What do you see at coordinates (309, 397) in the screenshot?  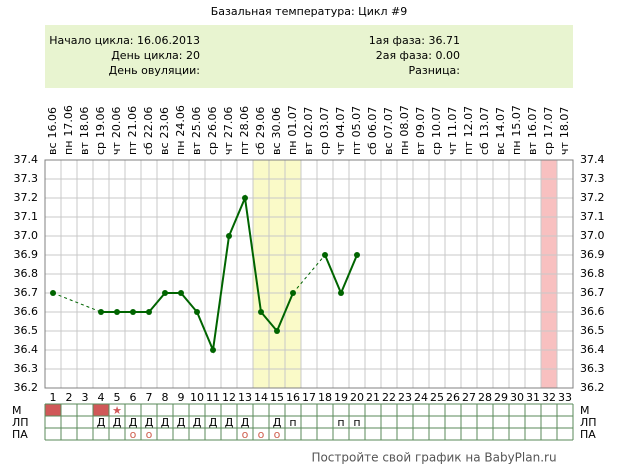 I see `x-tick-label: 17` at bounding box center [309, 397].